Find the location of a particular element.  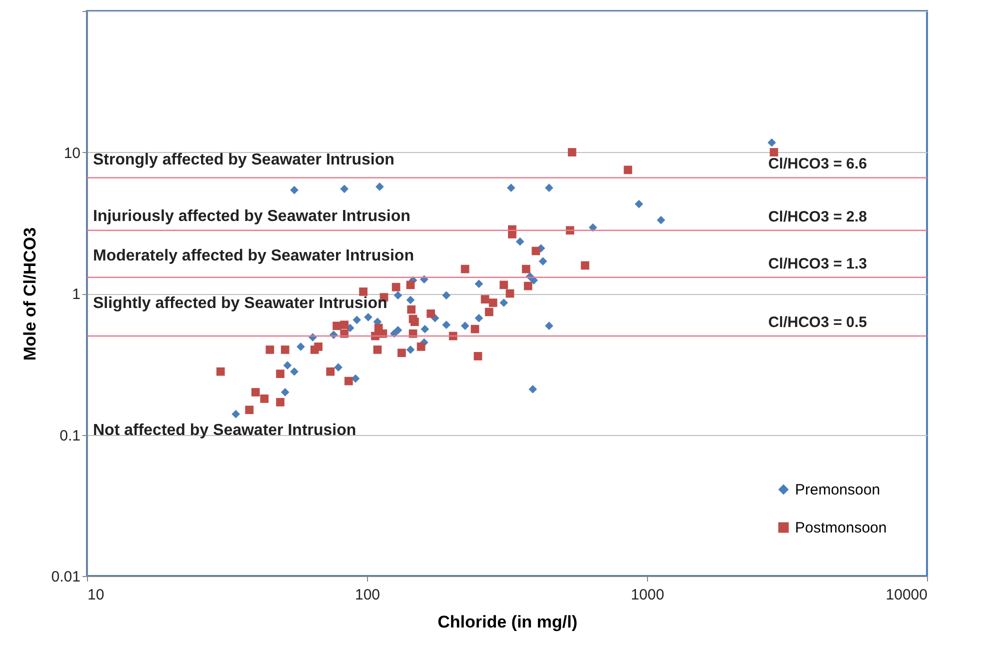

y-axis-title: Mole of Cl/HCO3 is located at coordinates (30, 294).